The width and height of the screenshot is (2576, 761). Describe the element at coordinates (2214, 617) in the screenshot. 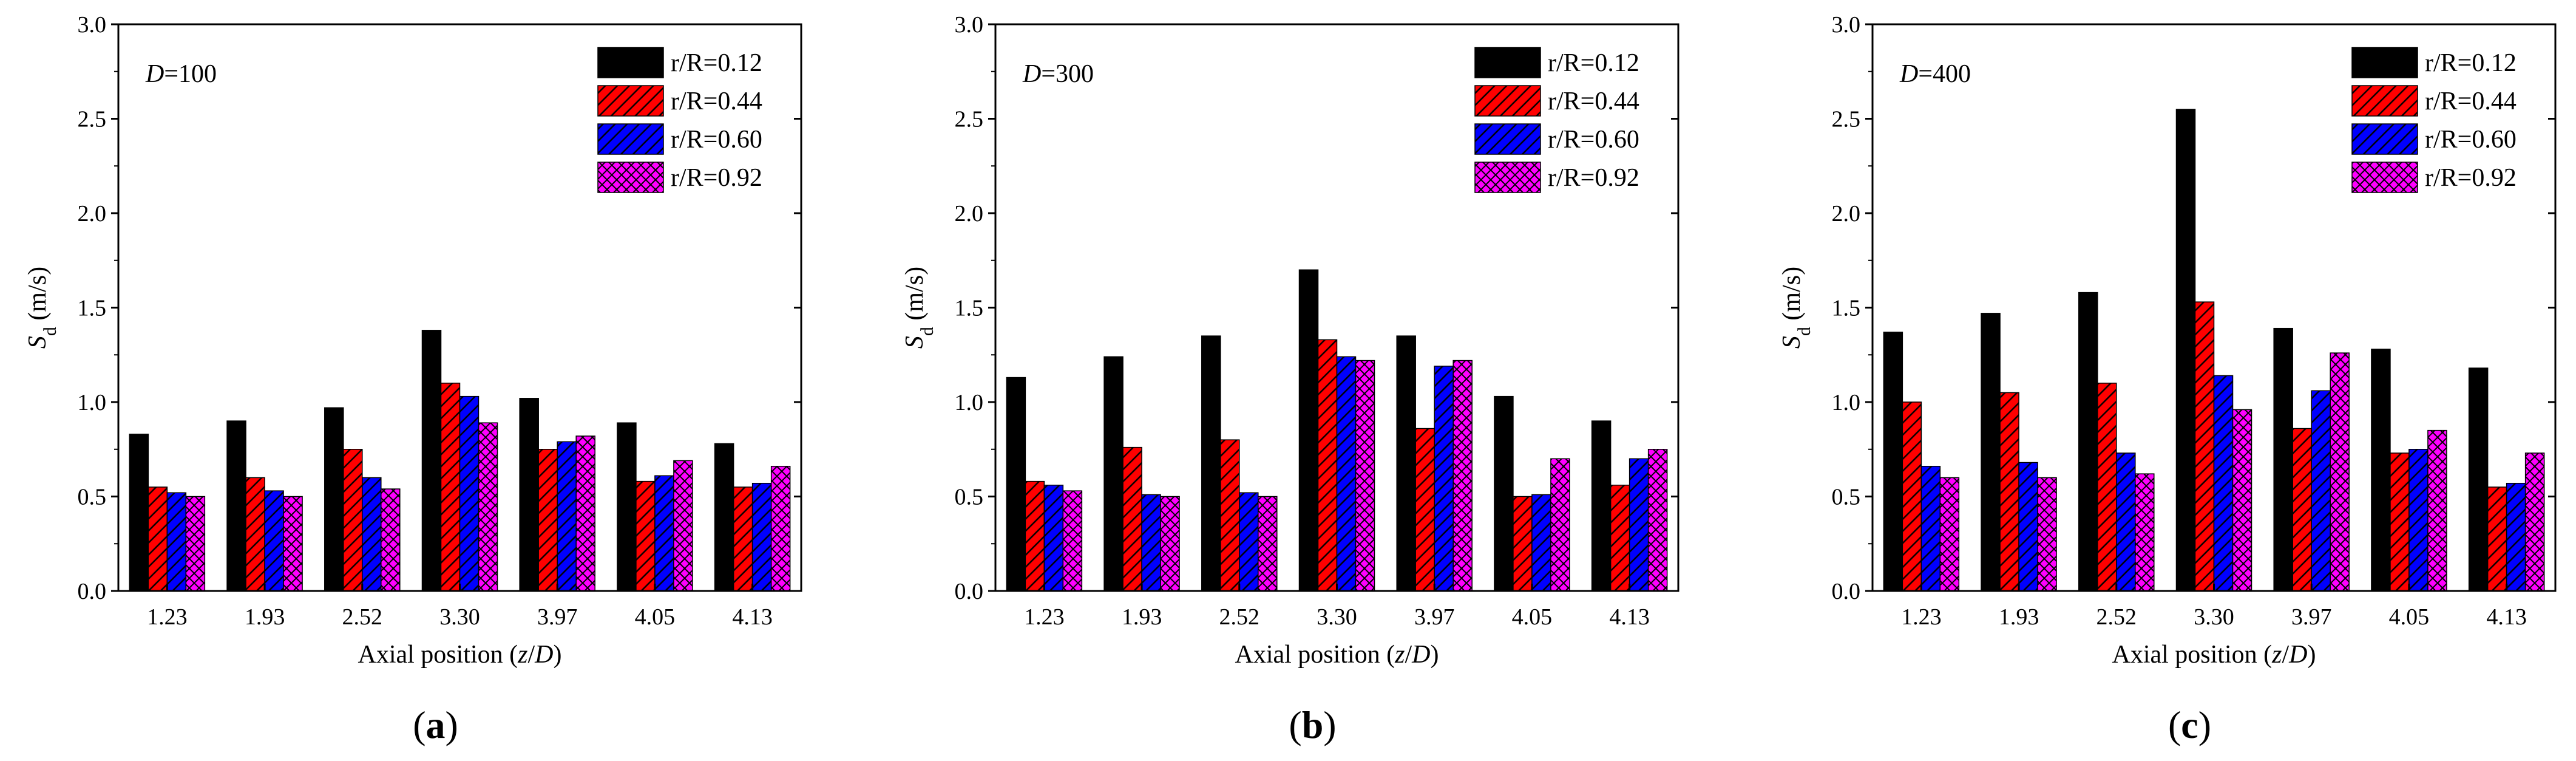

I see `x-tick-label: 3.30` at that location.